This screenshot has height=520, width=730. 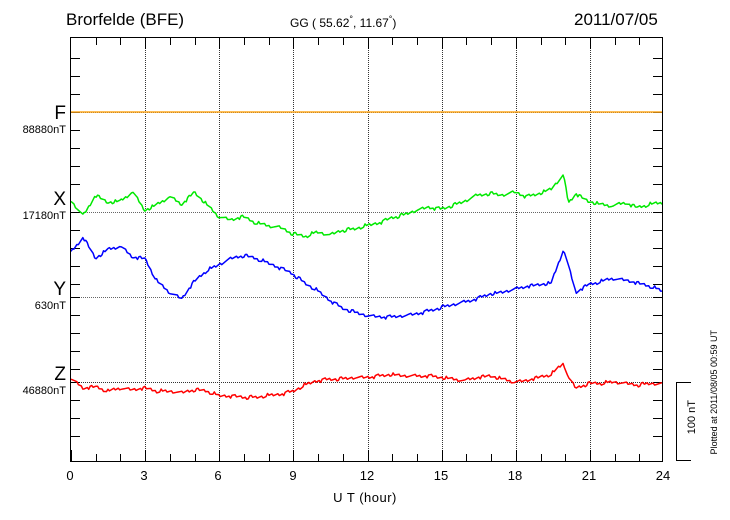 What do you see at coordinates (146, 249) in the screenshot?
I see `gridline-h3` at bounding box center [146, 249].